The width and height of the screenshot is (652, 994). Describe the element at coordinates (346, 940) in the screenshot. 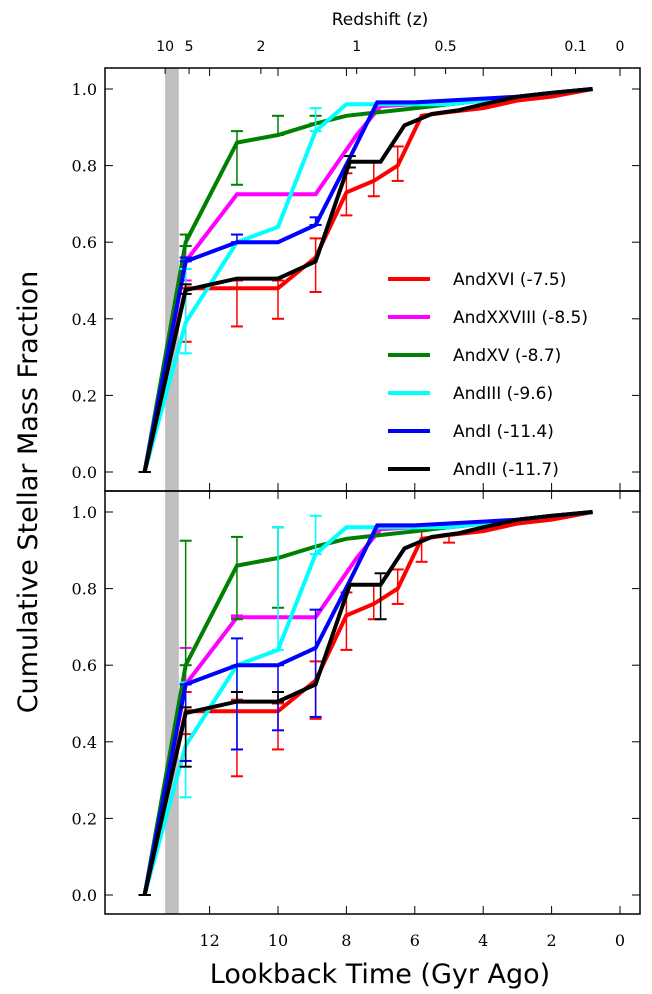

I see `x-tick-label: 8` at that location.